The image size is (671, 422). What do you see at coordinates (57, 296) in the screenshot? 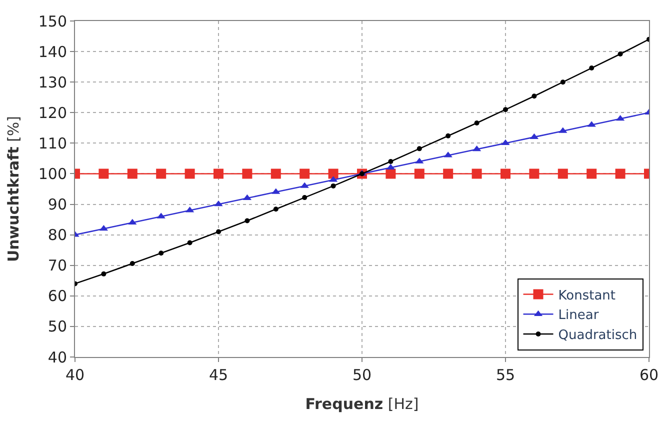
I see `y-tick-label: 60` at bounding box center [57, 296].